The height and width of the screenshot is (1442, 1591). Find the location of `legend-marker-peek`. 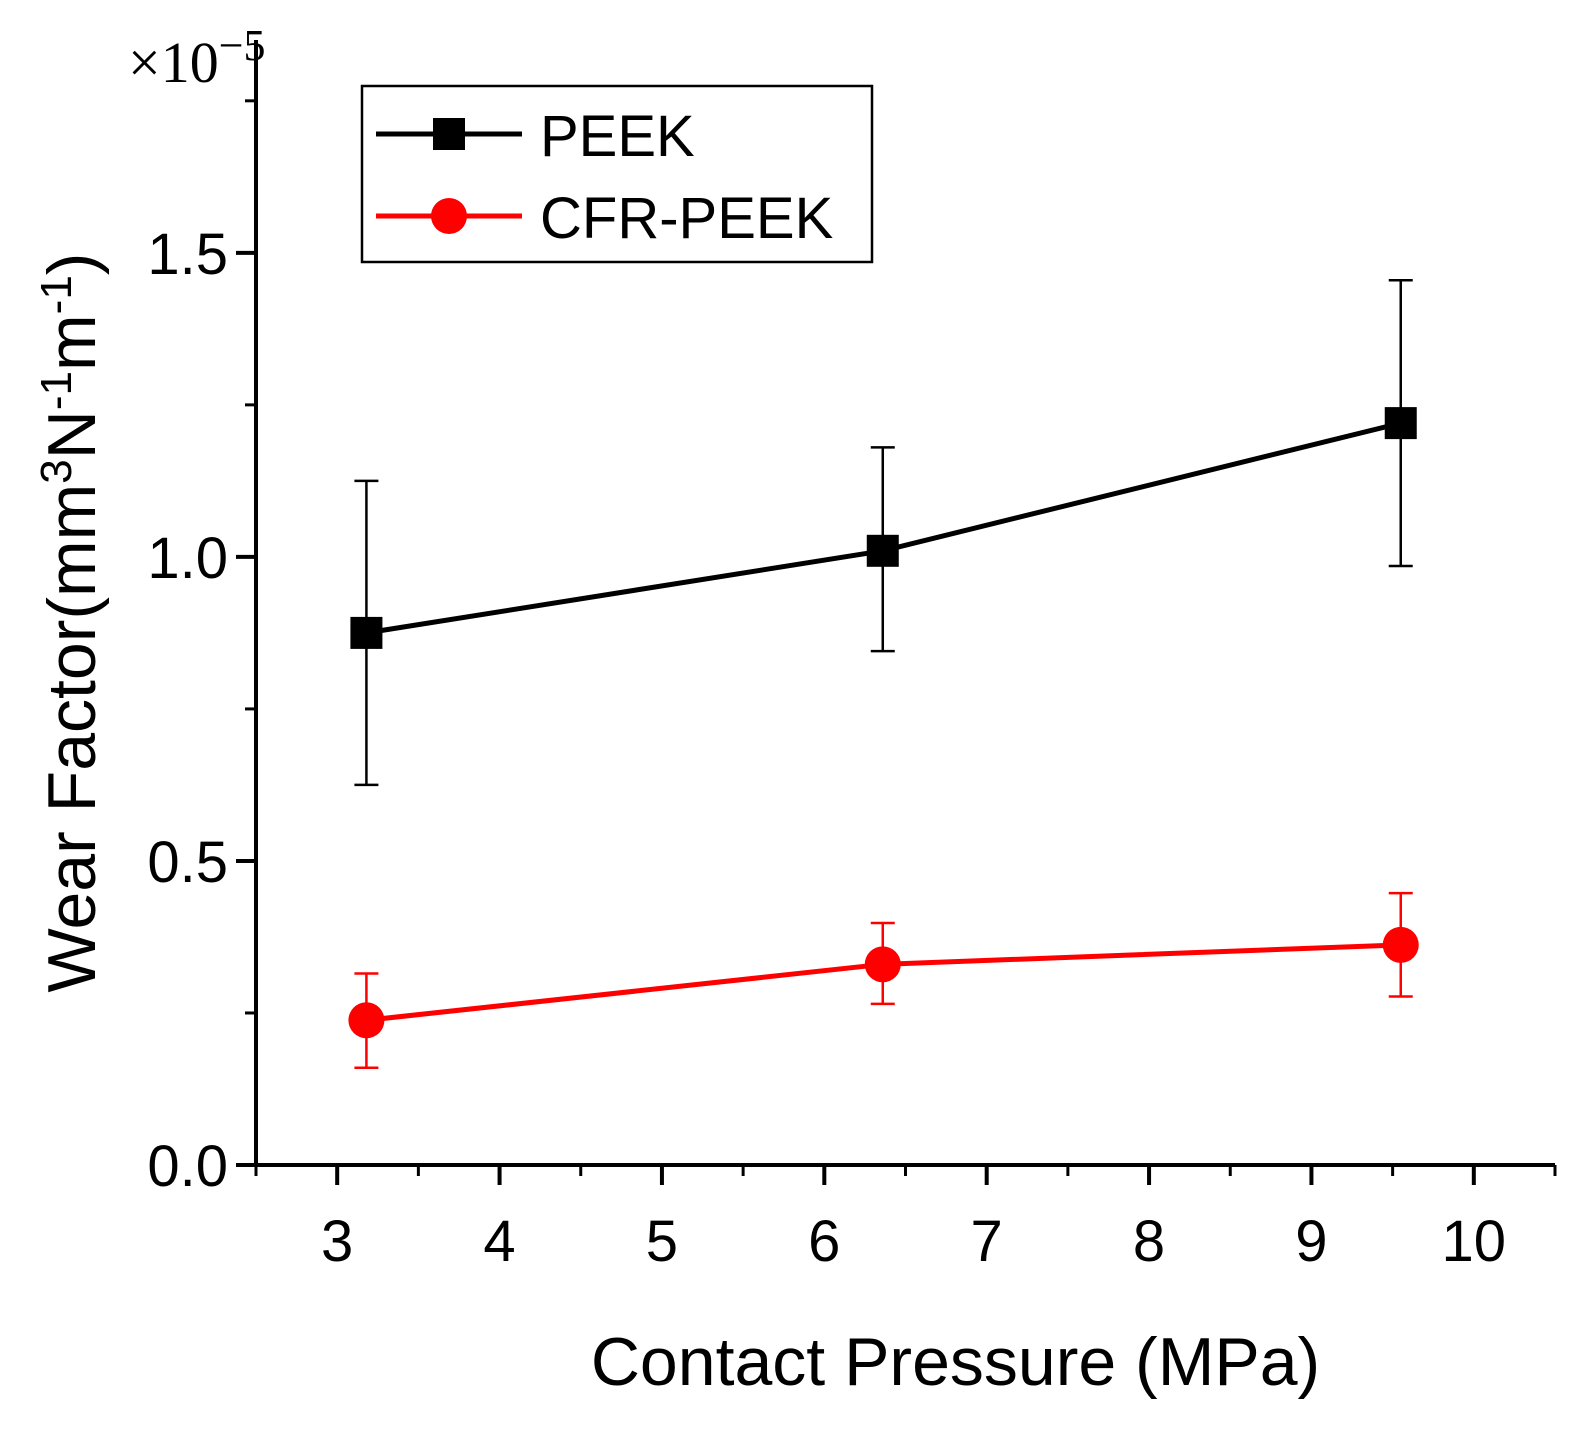

legend-marker-peek is located at coordinates (449, 134).